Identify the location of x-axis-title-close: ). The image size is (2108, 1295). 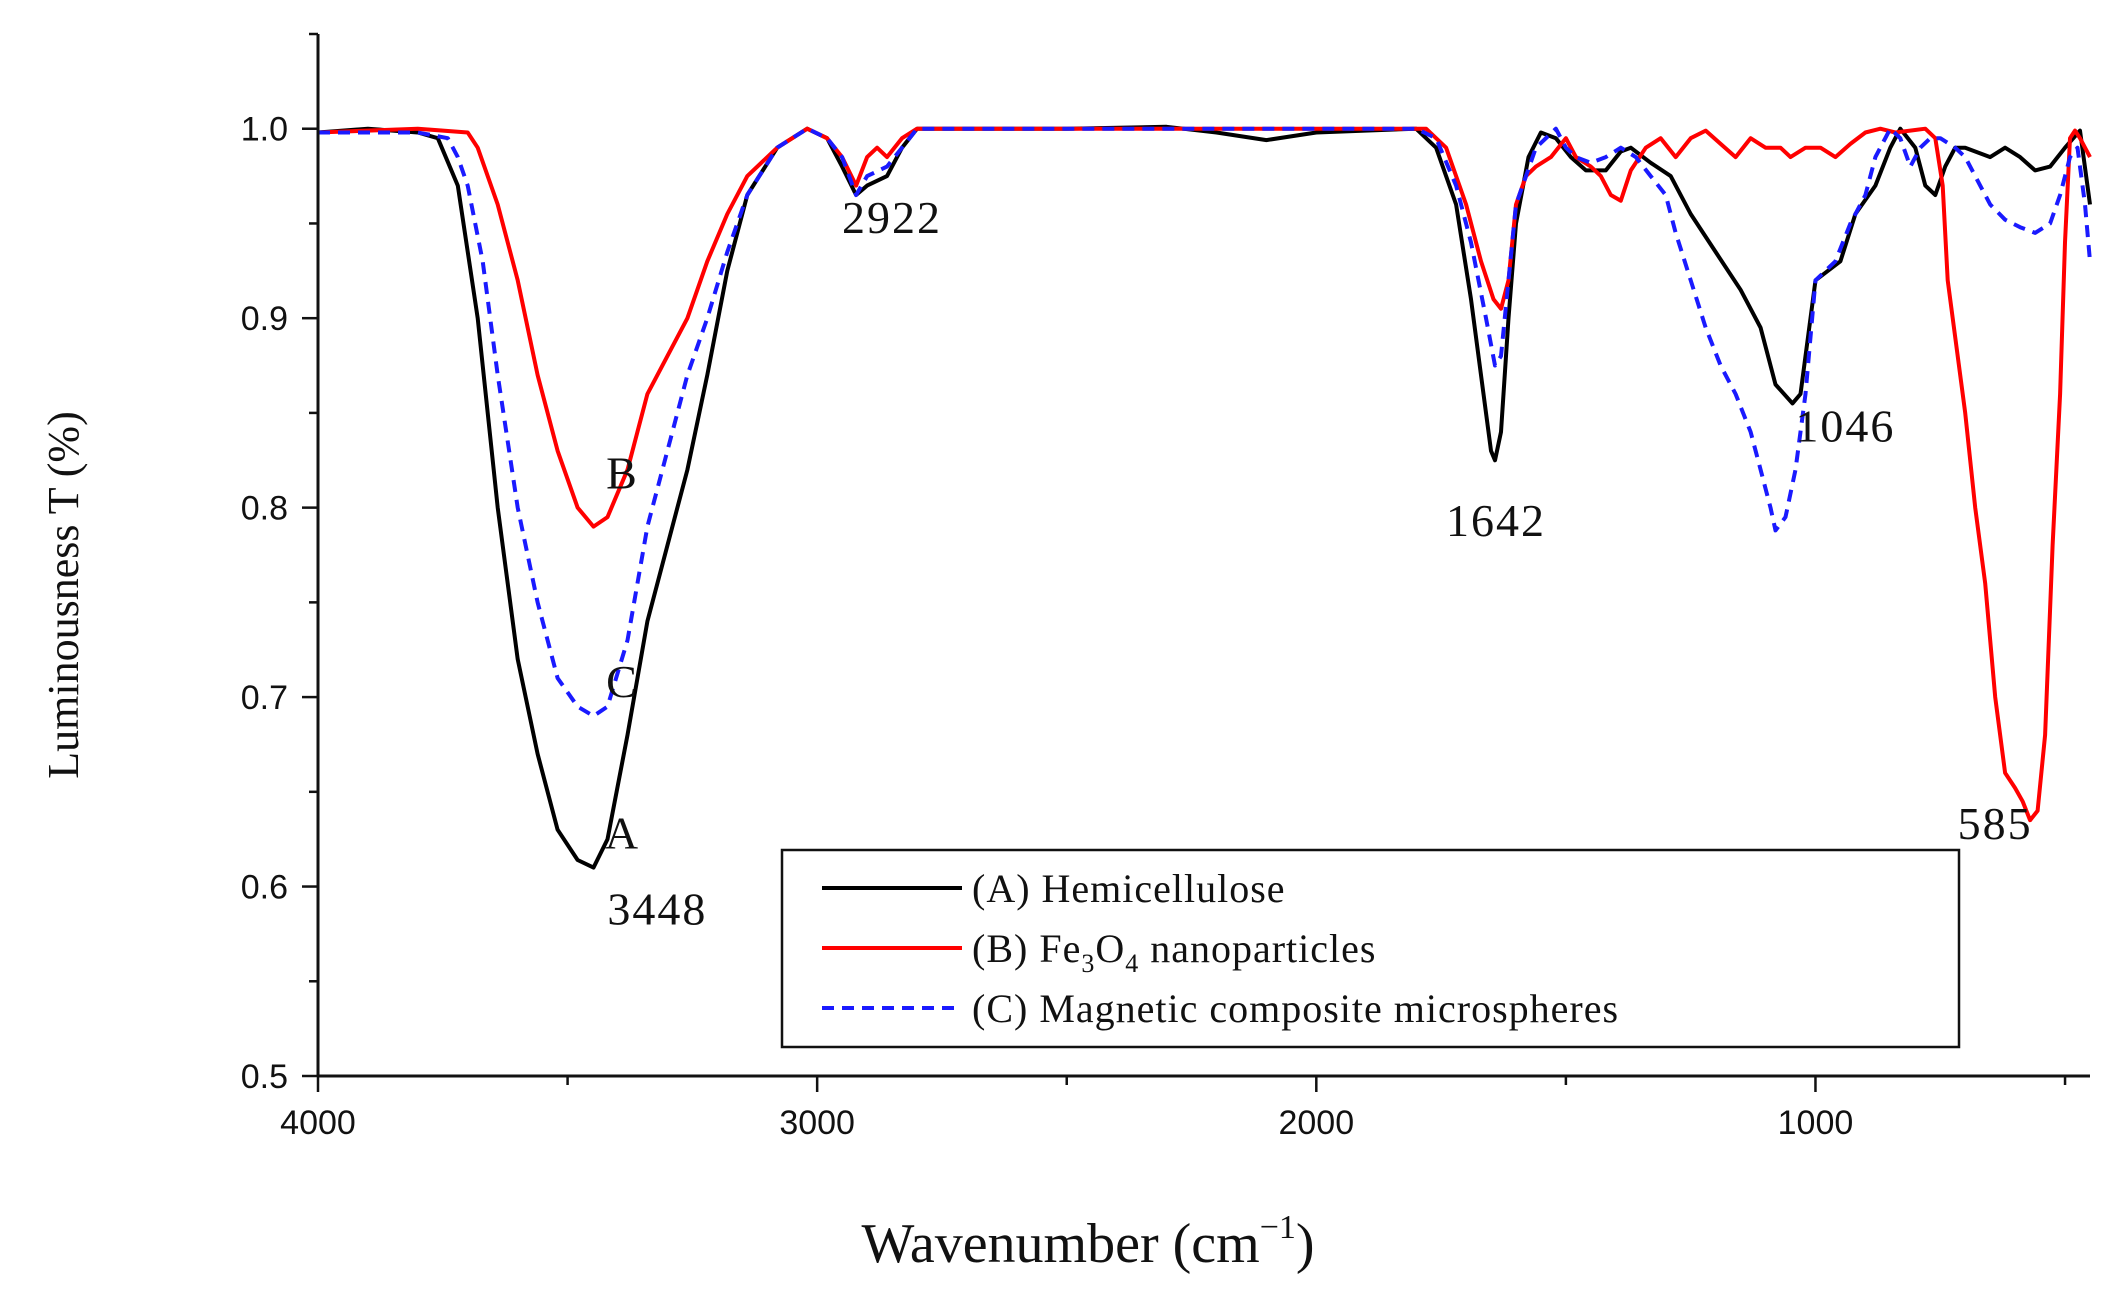
(1305, 1244).